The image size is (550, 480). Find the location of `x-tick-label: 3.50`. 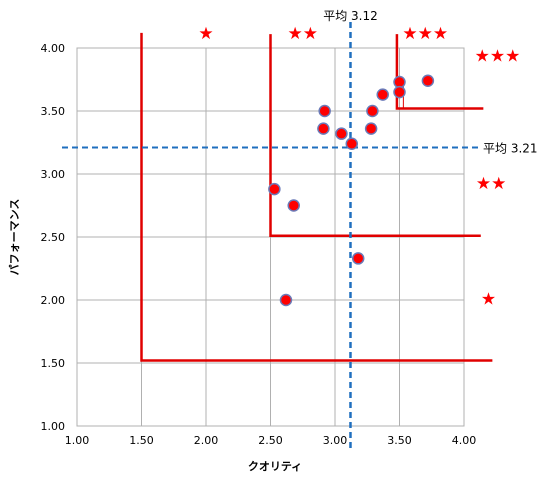

x-tick-label: 3.50 is located at coordinates (399, 440).